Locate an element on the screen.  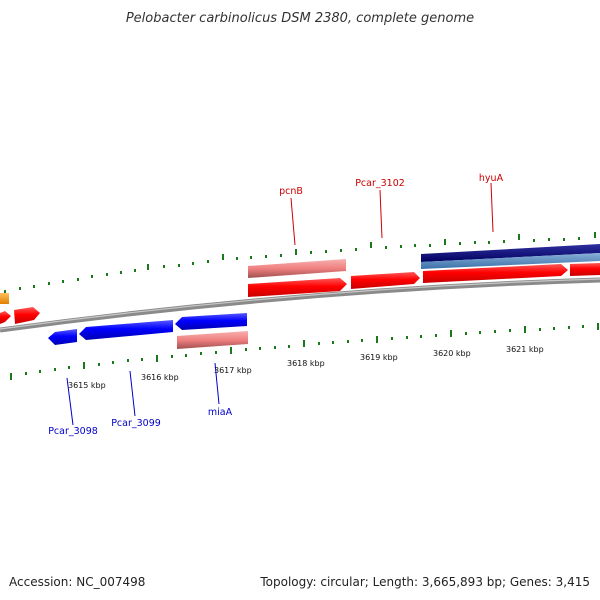
label-miaA: miaA is located at coordinates (220, 412).